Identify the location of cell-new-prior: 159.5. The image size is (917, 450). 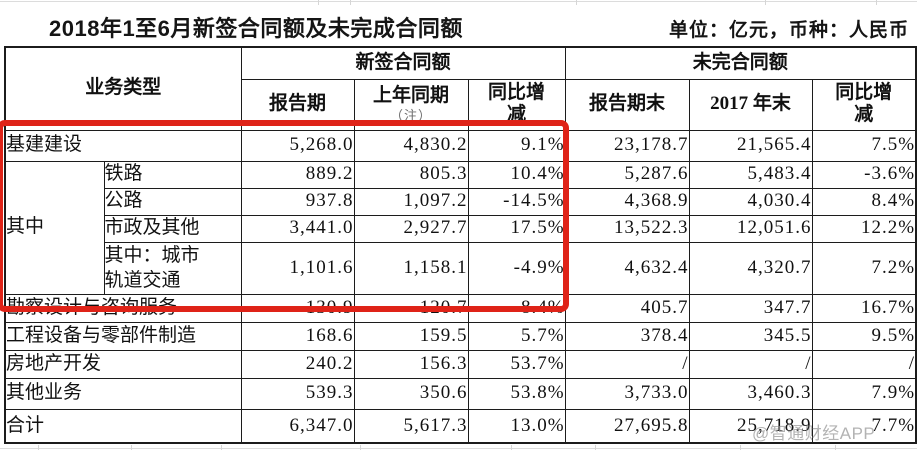
(411, 336).